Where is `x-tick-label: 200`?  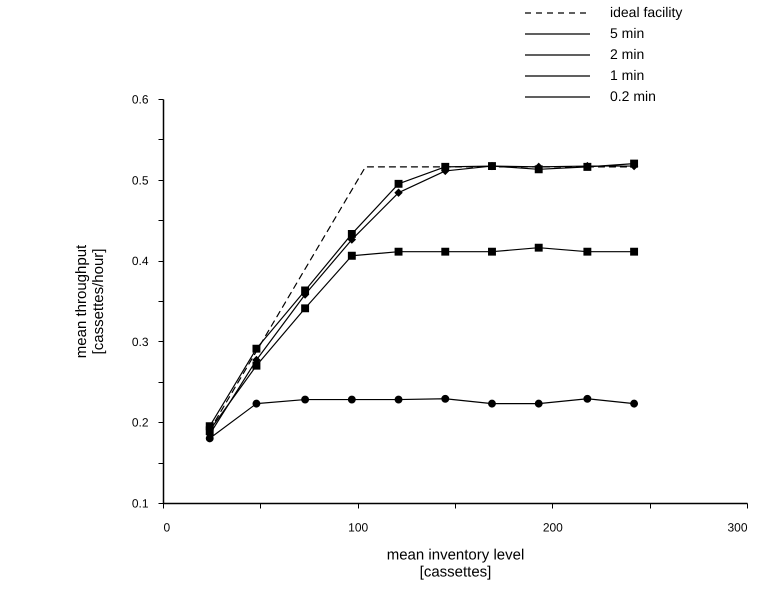 x-tick-label: 200 is located at coordinates (553, 527).